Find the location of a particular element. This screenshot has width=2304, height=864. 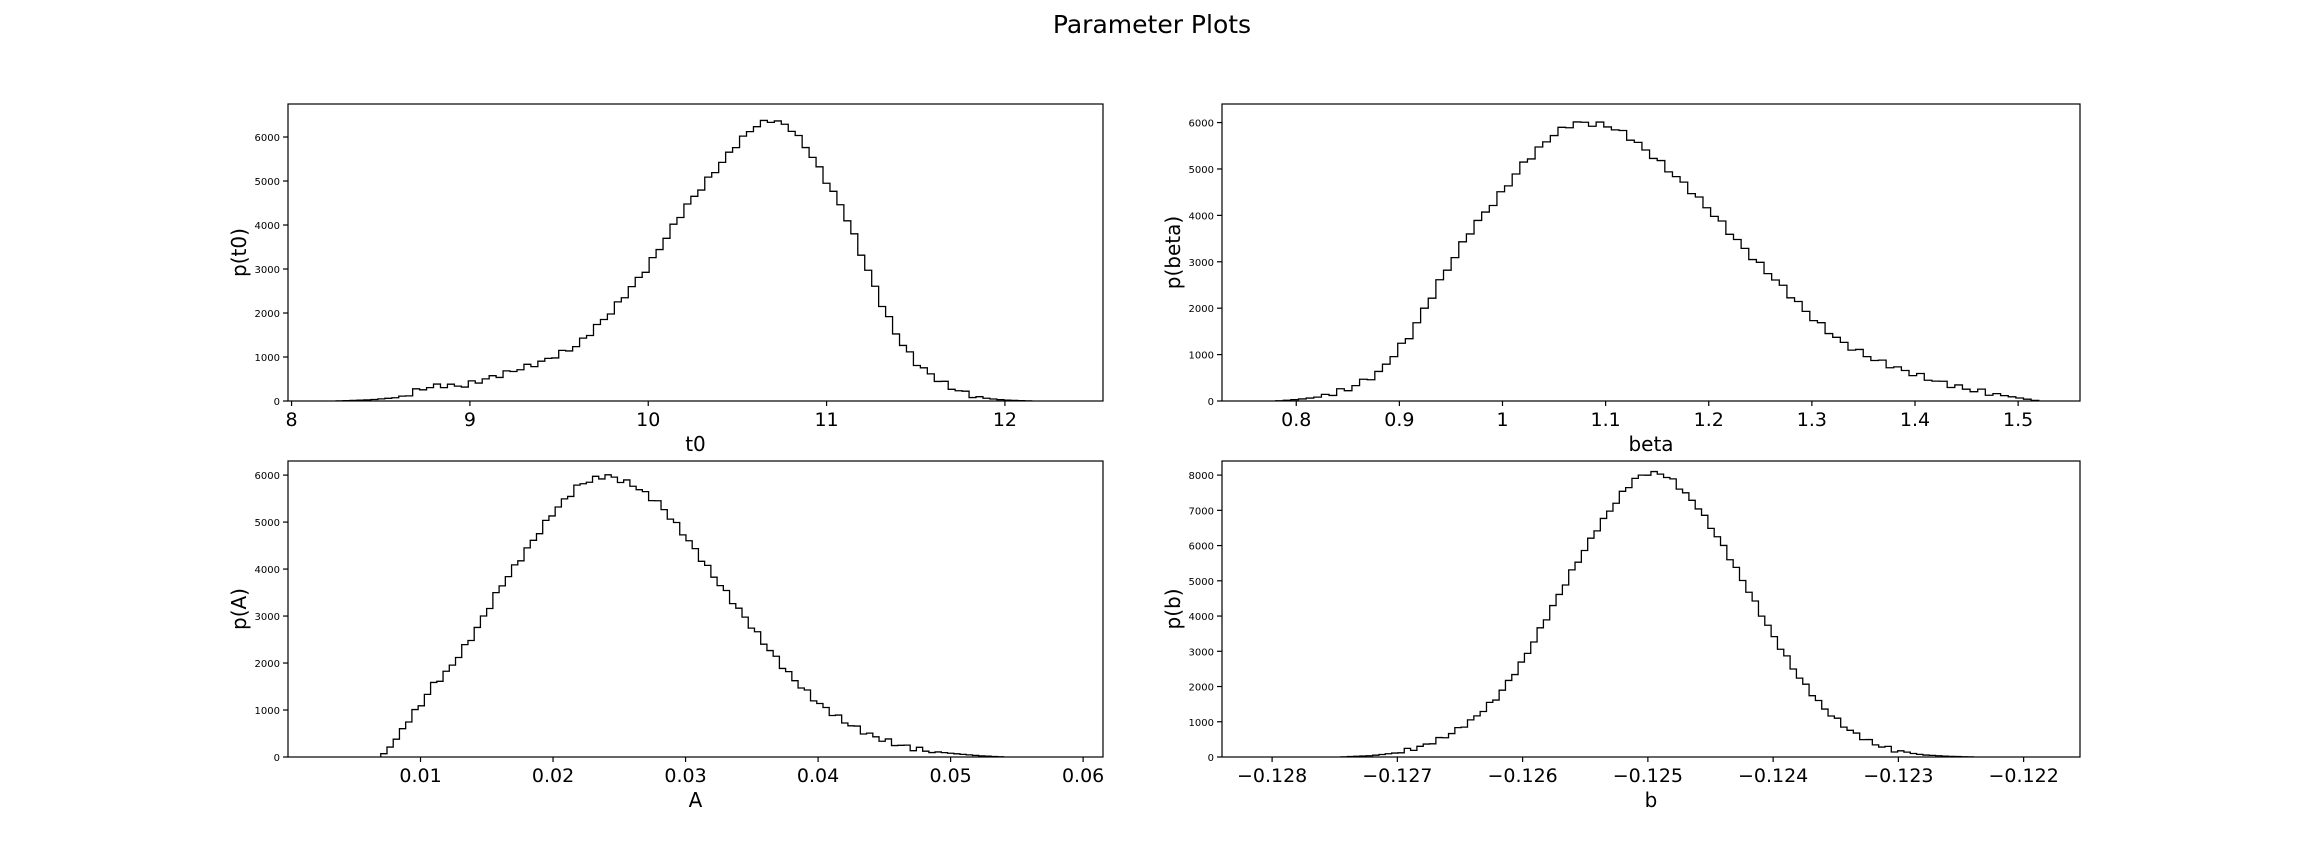

y-axis-label: p(b) is located at coordinates (1173, 609).